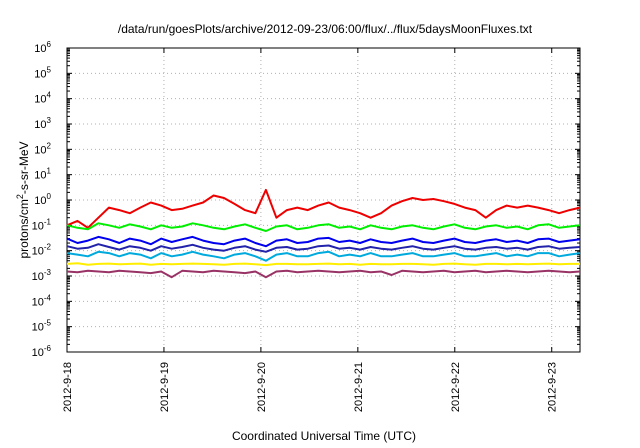  I want to click on x-tick-label: 2012-9-20, so click(262, 387).